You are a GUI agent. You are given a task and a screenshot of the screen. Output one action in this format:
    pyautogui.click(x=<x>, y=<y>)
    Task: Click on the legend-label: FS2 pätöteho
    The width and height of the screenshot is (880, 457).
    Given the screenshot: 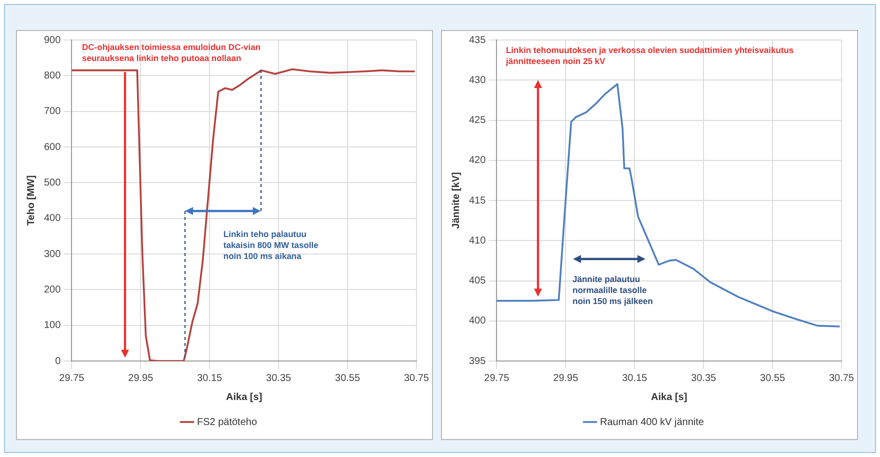 What is the action you would take?
    pyautogui.click(x=227, y=422)
    